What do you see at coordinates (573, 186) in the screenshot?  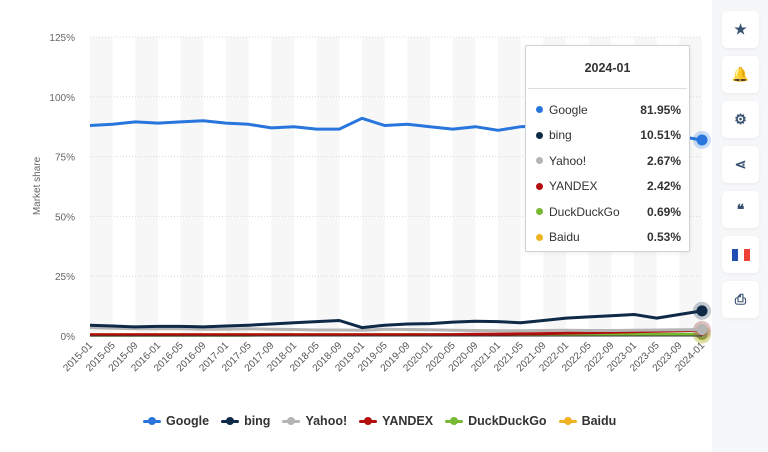 I see `tooltip-series-name: YANDEX` at bounding box center [573, 186].